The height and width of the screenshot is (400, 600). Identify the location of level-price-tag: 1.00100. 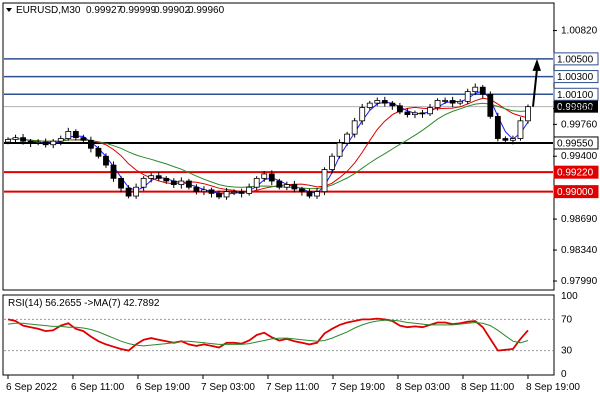
(576, 94).